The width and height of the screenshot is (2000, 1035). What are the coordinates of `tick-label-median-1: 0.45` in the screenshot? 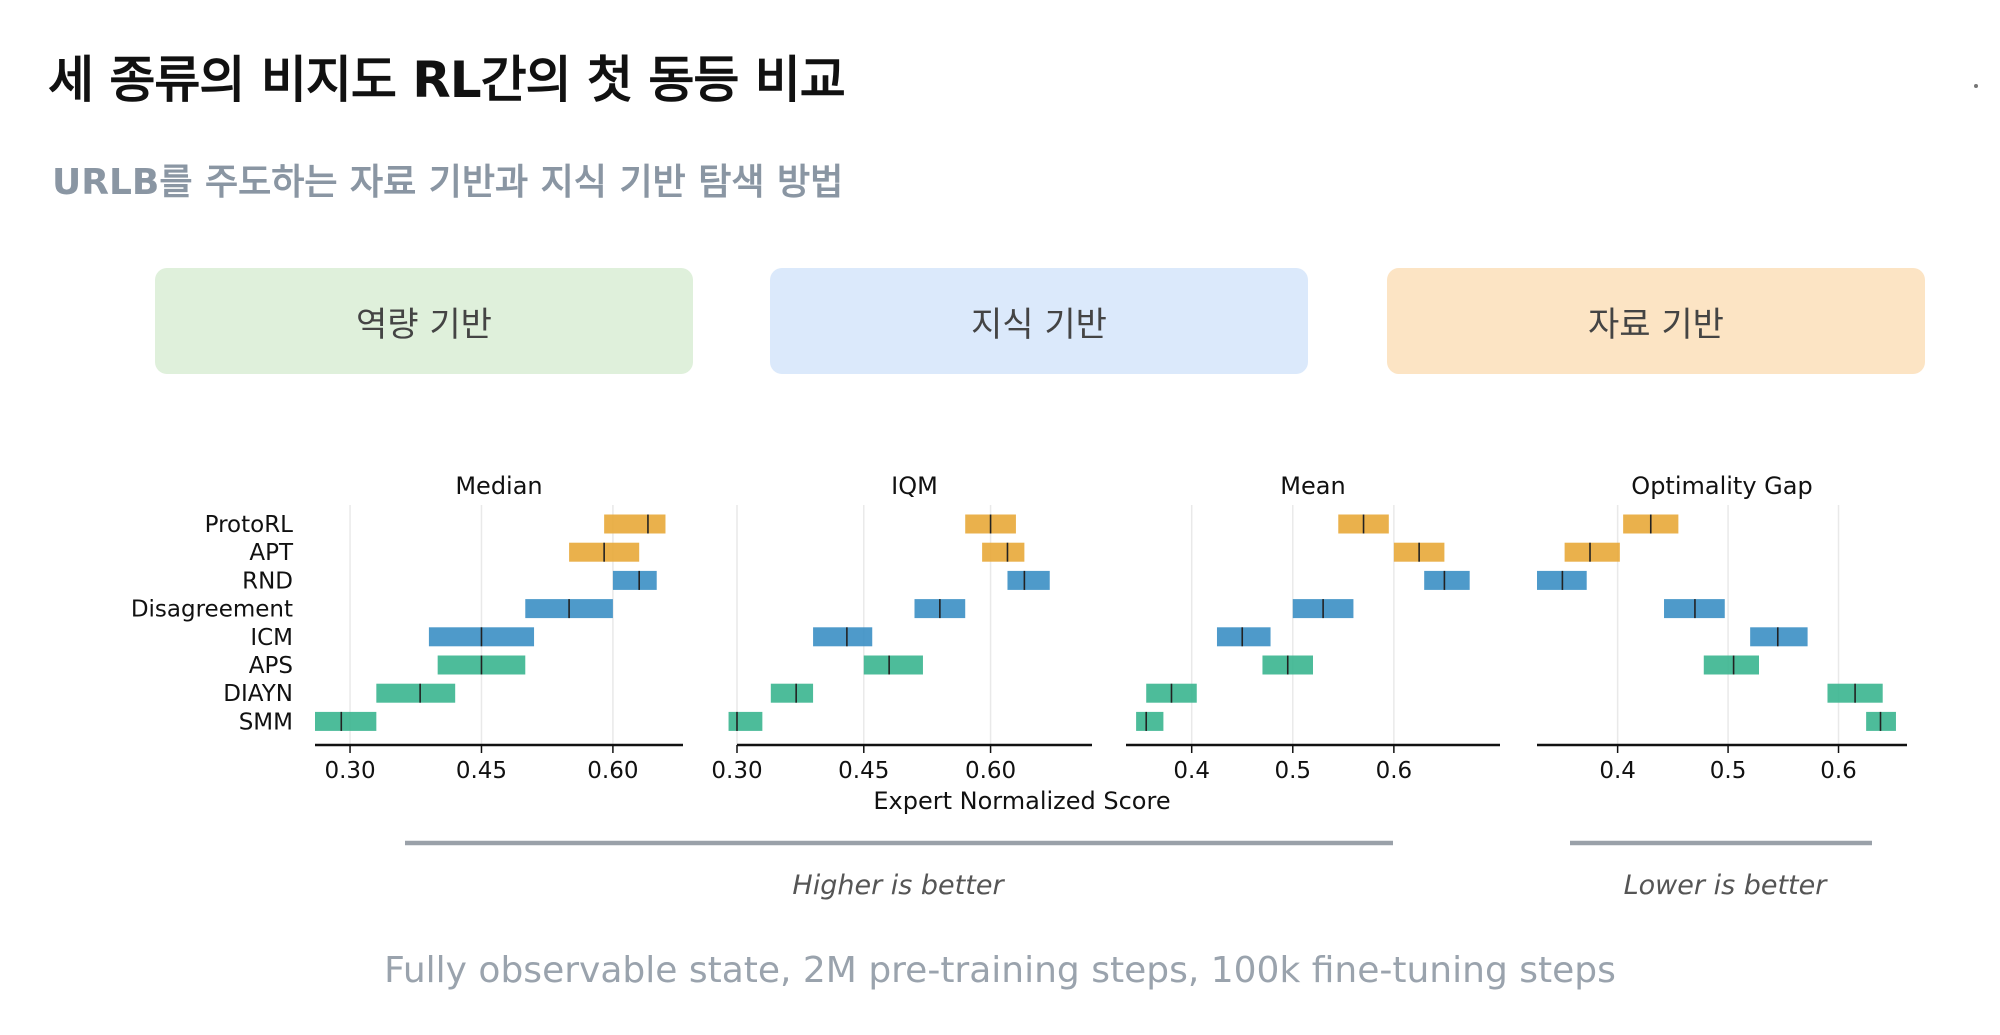 It's located at (481, 771).